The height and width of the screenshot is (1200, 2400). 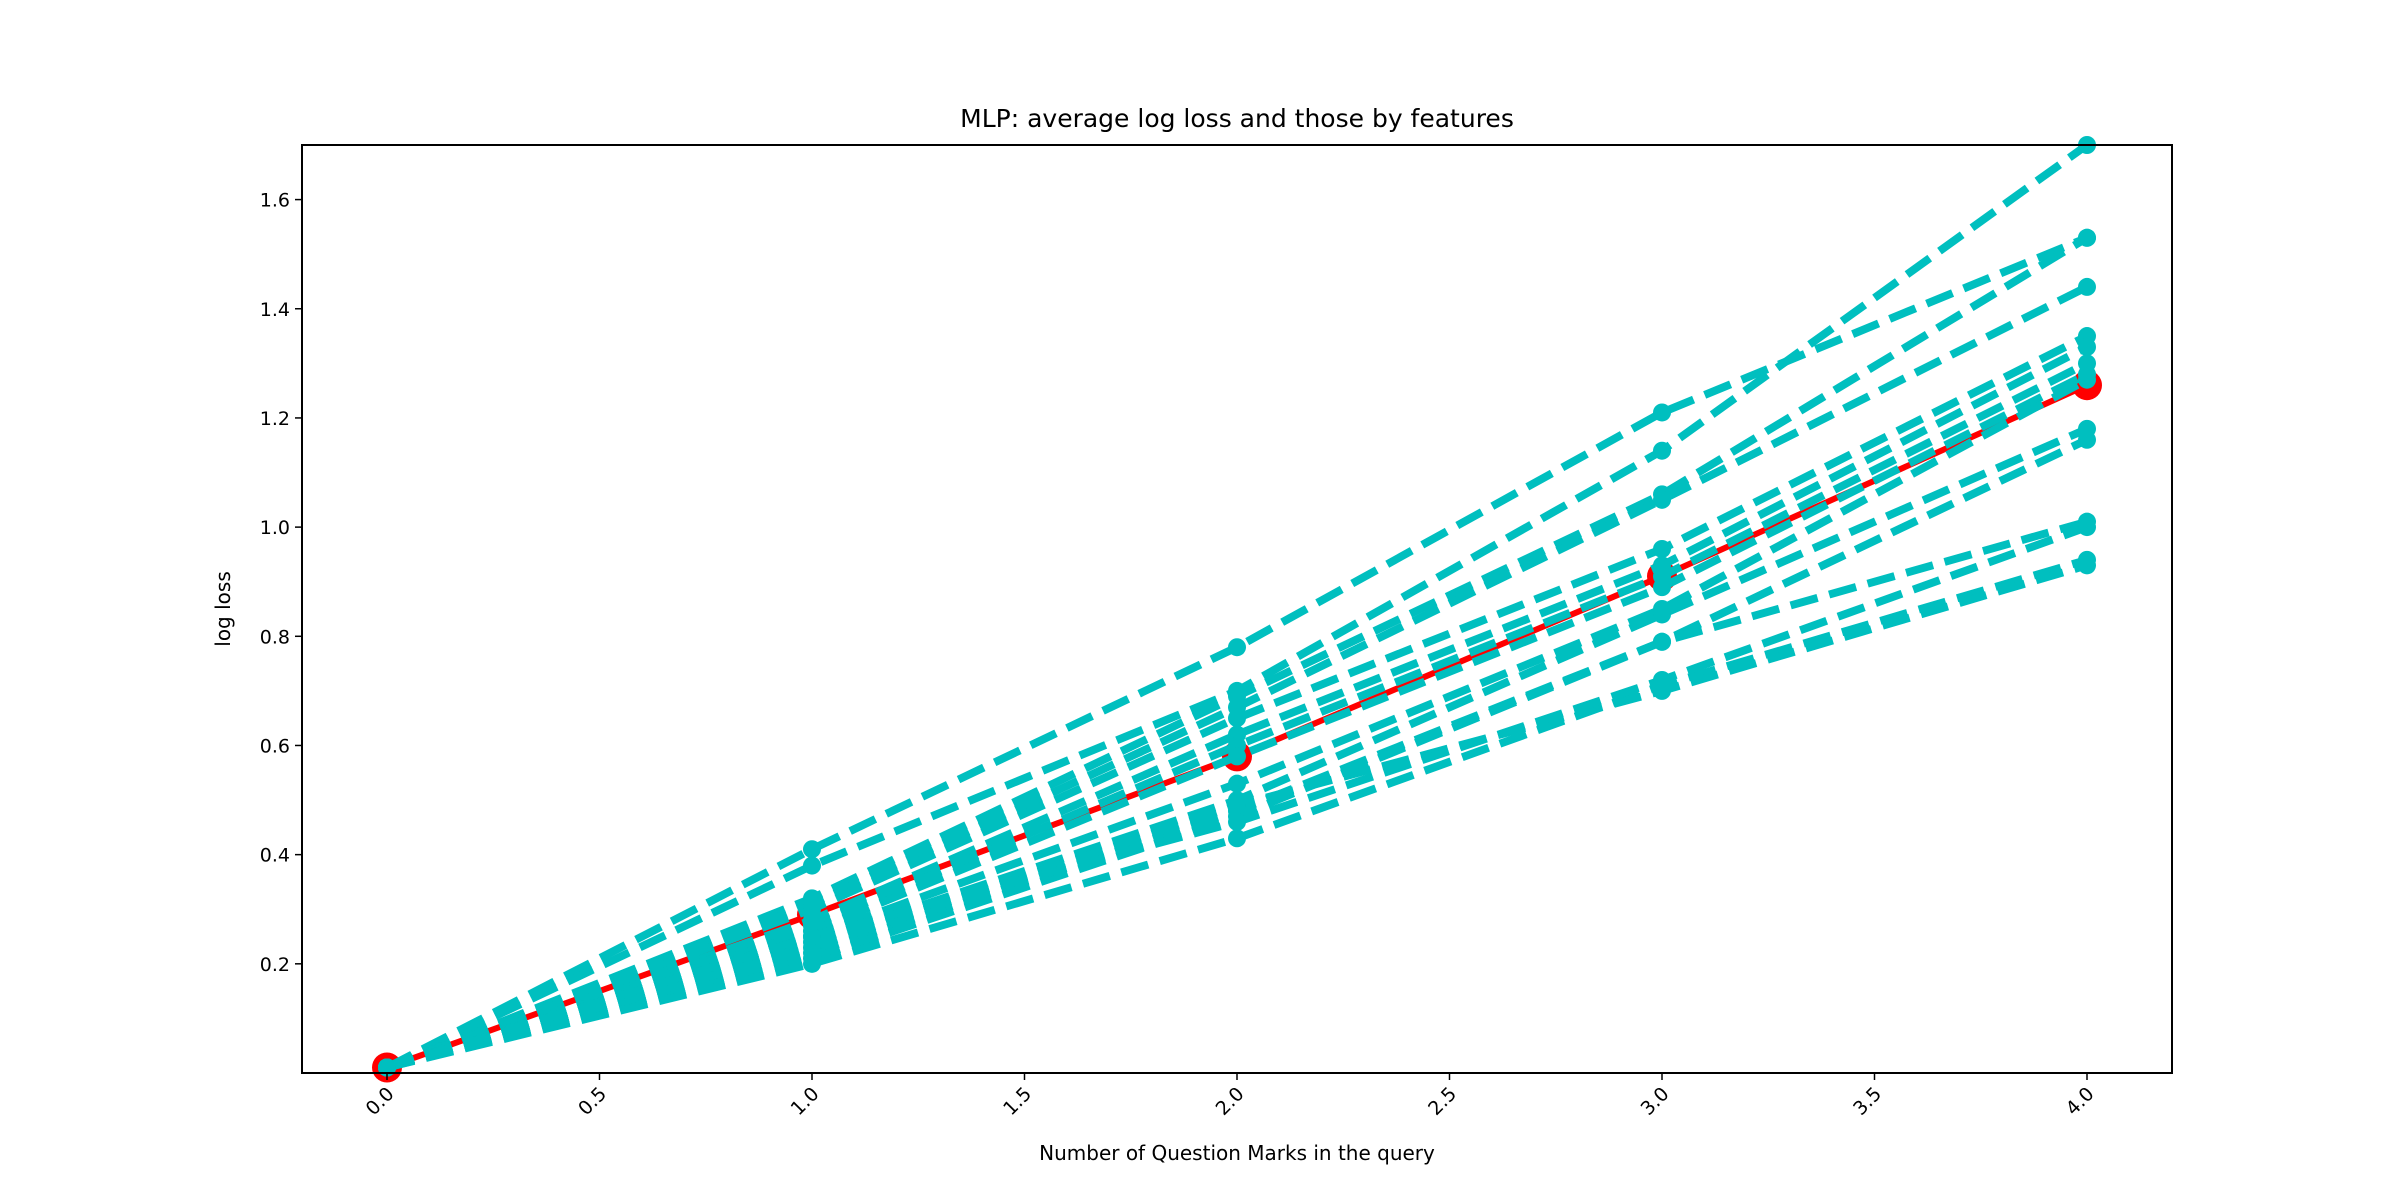 I want to click on y-tick-label: 1.2, so click(x=275, y=419).